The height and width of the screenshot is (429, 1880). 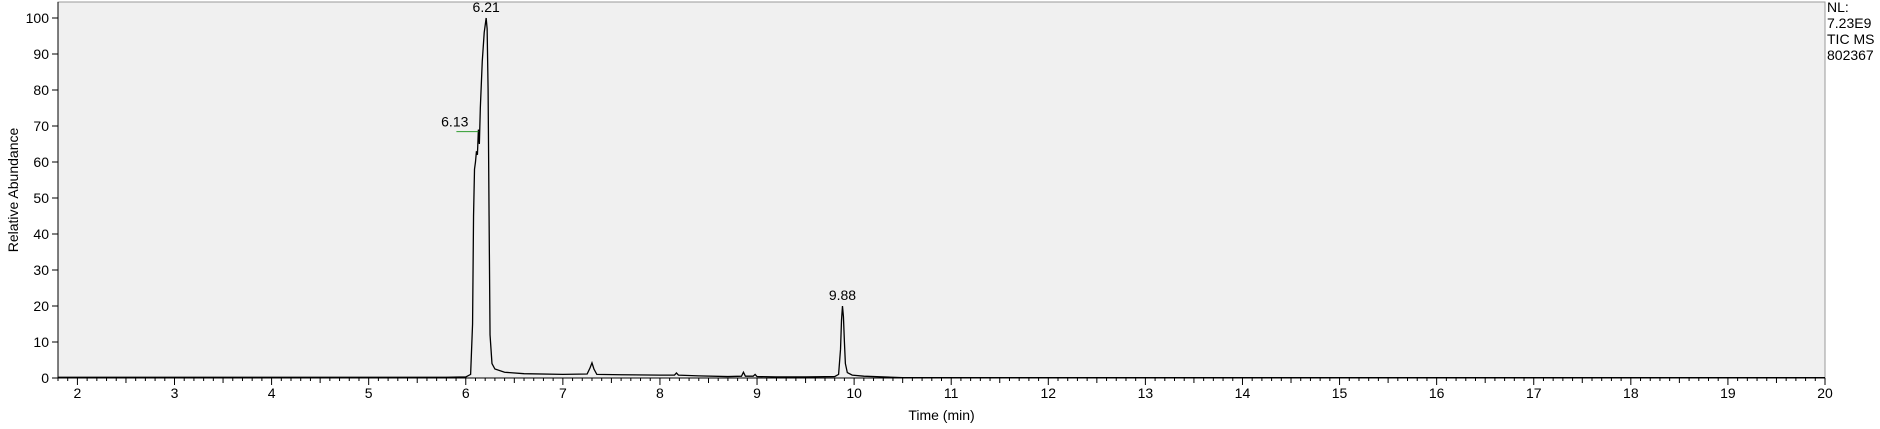 I want to click on x-tick-label: 8, so click(x=660, y=393).